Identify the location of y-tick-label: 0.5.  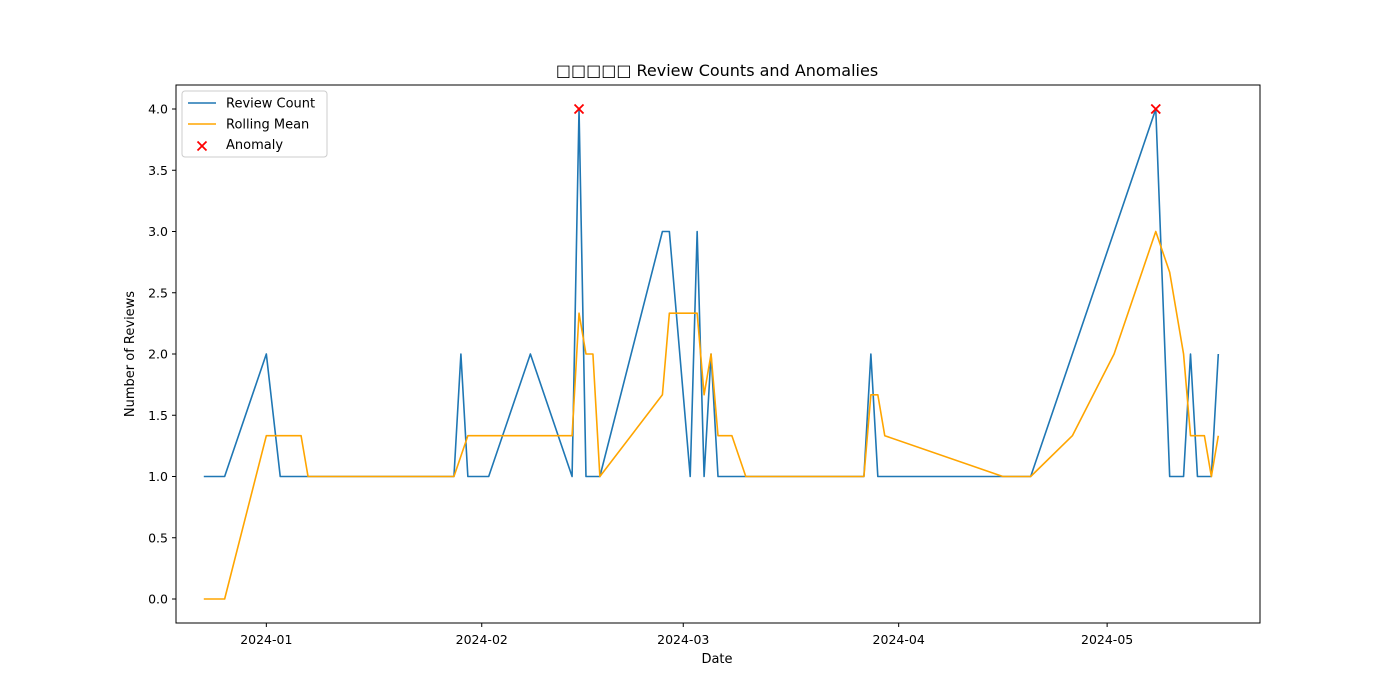
(158, 537).